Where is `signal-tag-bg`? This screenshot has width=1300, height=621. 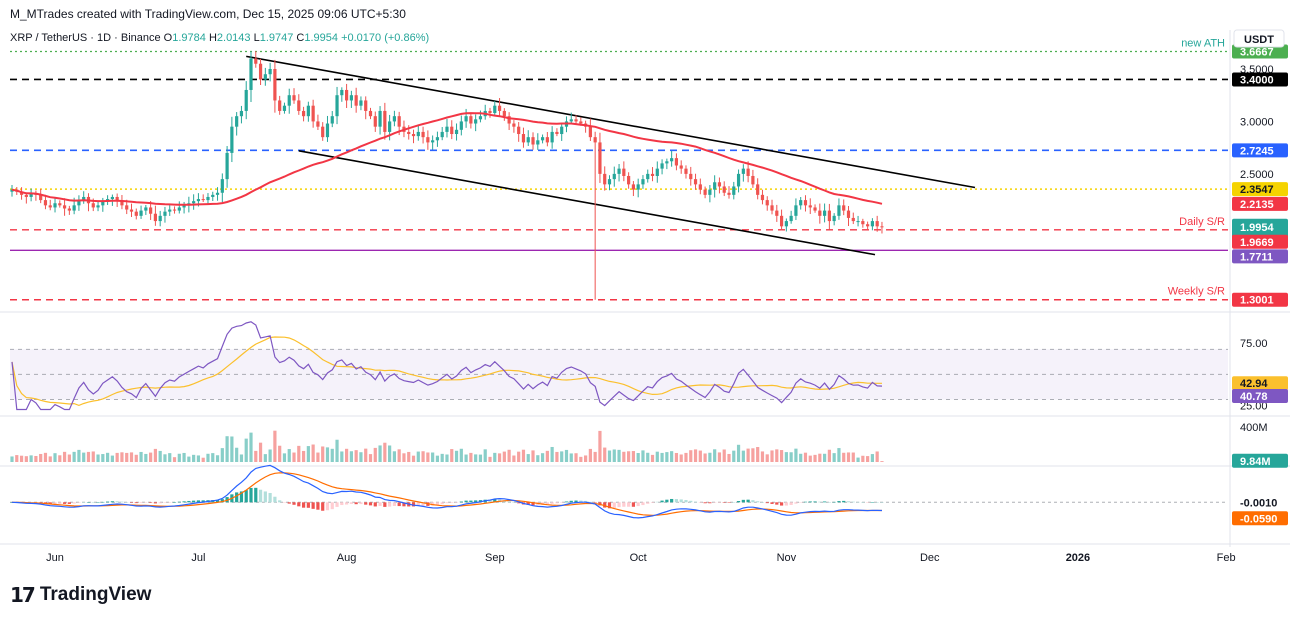 signal-tag-bg is located at coordinates (1260, 518).